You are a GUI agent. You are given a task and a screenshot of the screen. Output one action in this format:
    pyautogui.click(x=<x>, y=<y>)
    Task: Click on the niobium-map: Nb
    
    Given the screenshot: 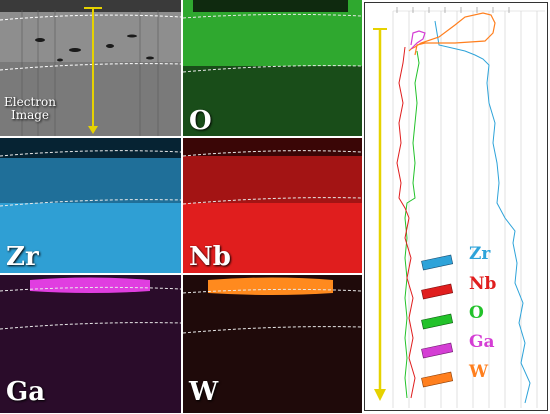 What is the action you would take?
    pyautogui.click(x=272, y=205)
    